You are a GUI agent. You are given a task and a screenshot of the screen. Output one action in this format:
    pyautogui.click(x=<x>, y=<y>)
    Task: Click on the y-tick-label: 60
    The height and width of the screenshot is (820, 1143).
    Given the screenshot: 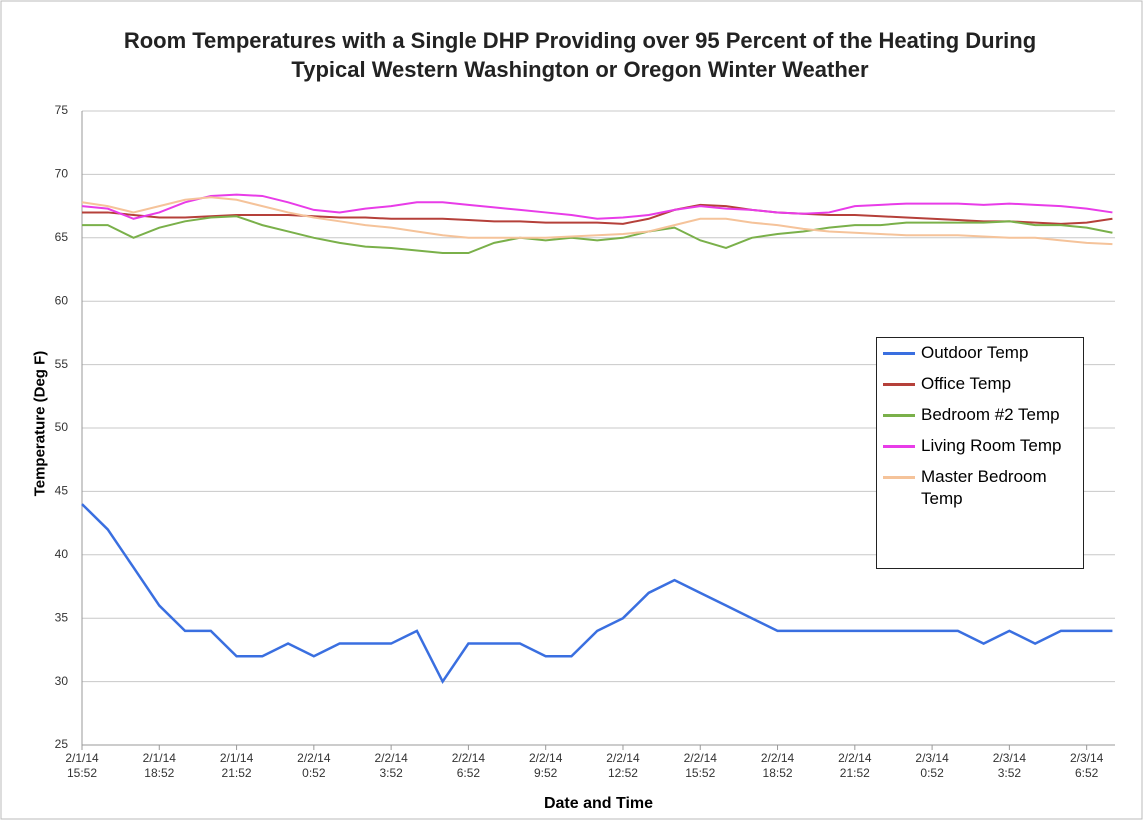 What is the action you would take?
    pyautogui.click(x=62, y=300)
    